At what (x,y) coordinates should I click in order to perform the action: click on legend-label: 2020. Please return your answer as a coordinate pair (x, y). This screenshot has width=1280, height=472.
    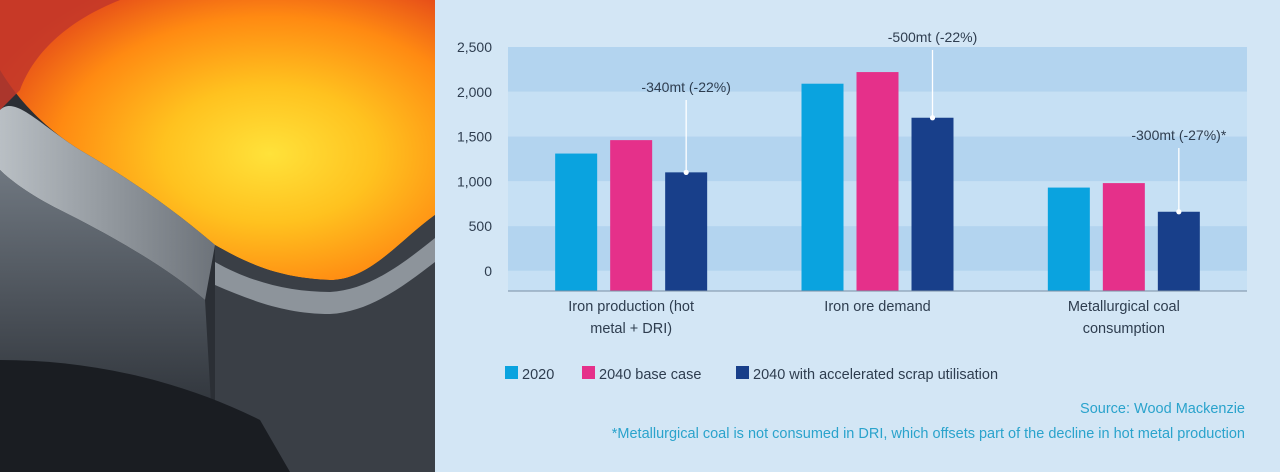
    Looking at the image, I should click on (538, 375).